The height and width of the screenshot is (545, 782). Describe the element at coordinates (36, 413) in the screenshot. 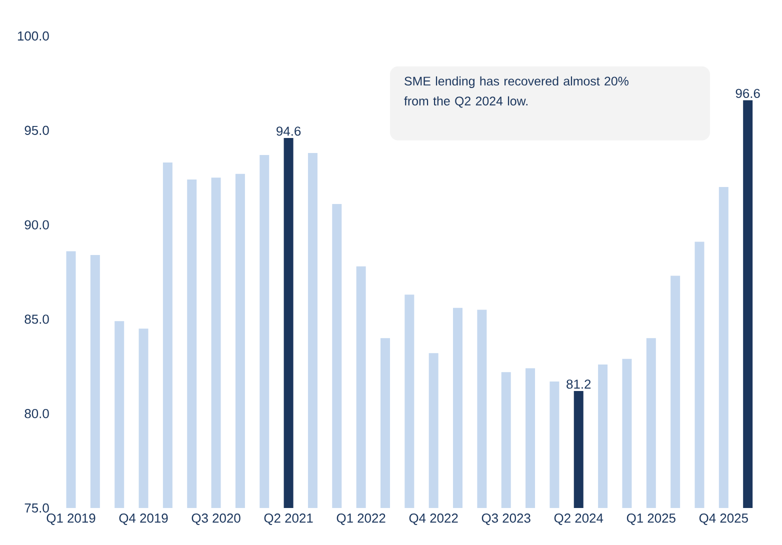

I see `y-tick-label: 80.0` at that location.